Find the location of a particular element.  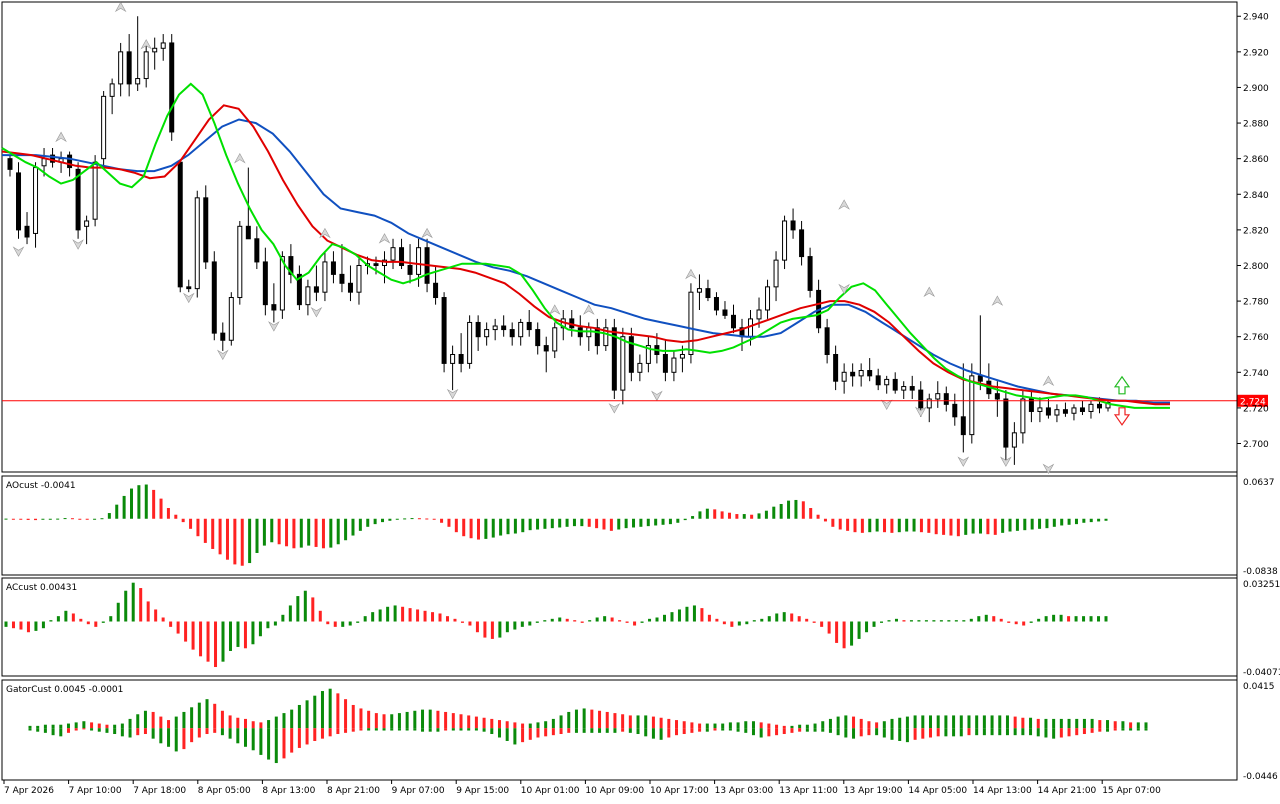

ac-panel: ACcust 0.00431 is located at coordinates (556, 625).